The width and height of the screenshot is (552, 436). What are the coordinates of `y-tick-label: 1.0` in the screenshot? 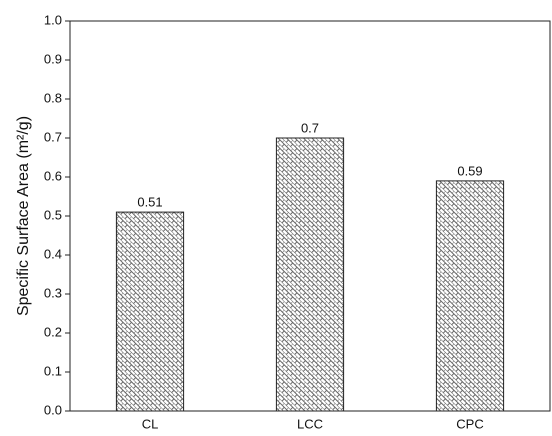 It's located at (53, 19).